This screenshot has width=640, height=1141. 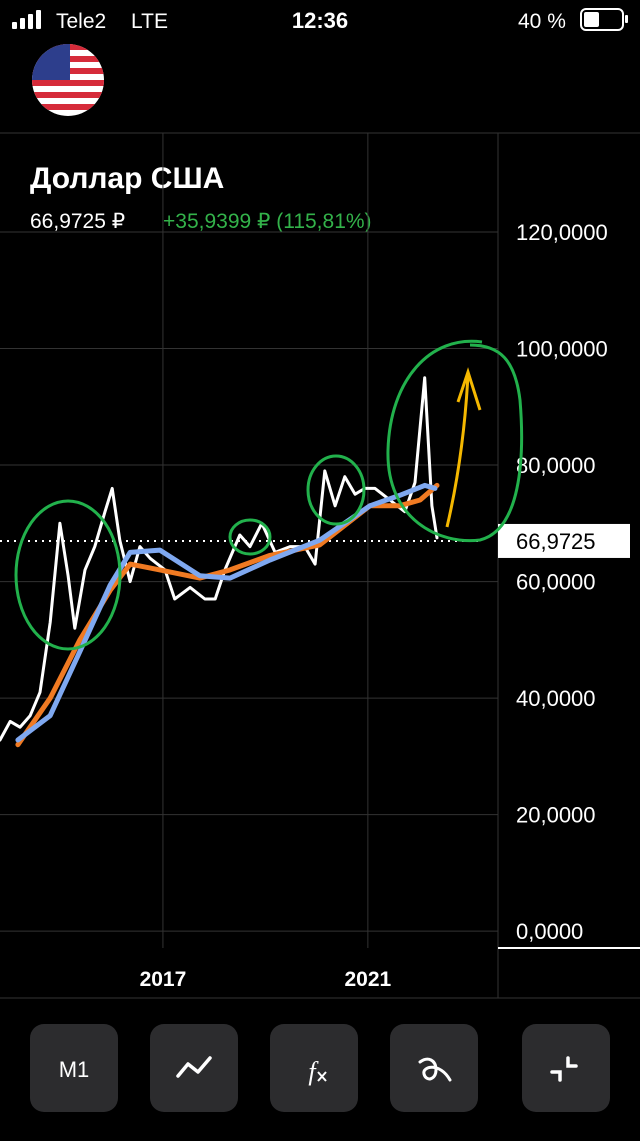 I want to click on current-price-box, so click(x=564, y=540).